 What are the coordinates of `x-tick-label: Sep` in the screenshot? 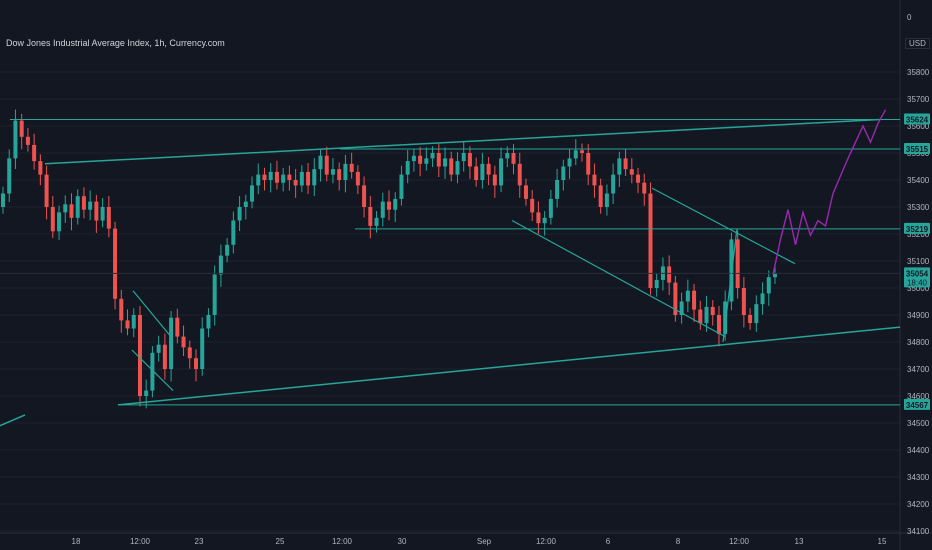 It's located at (484, 541).